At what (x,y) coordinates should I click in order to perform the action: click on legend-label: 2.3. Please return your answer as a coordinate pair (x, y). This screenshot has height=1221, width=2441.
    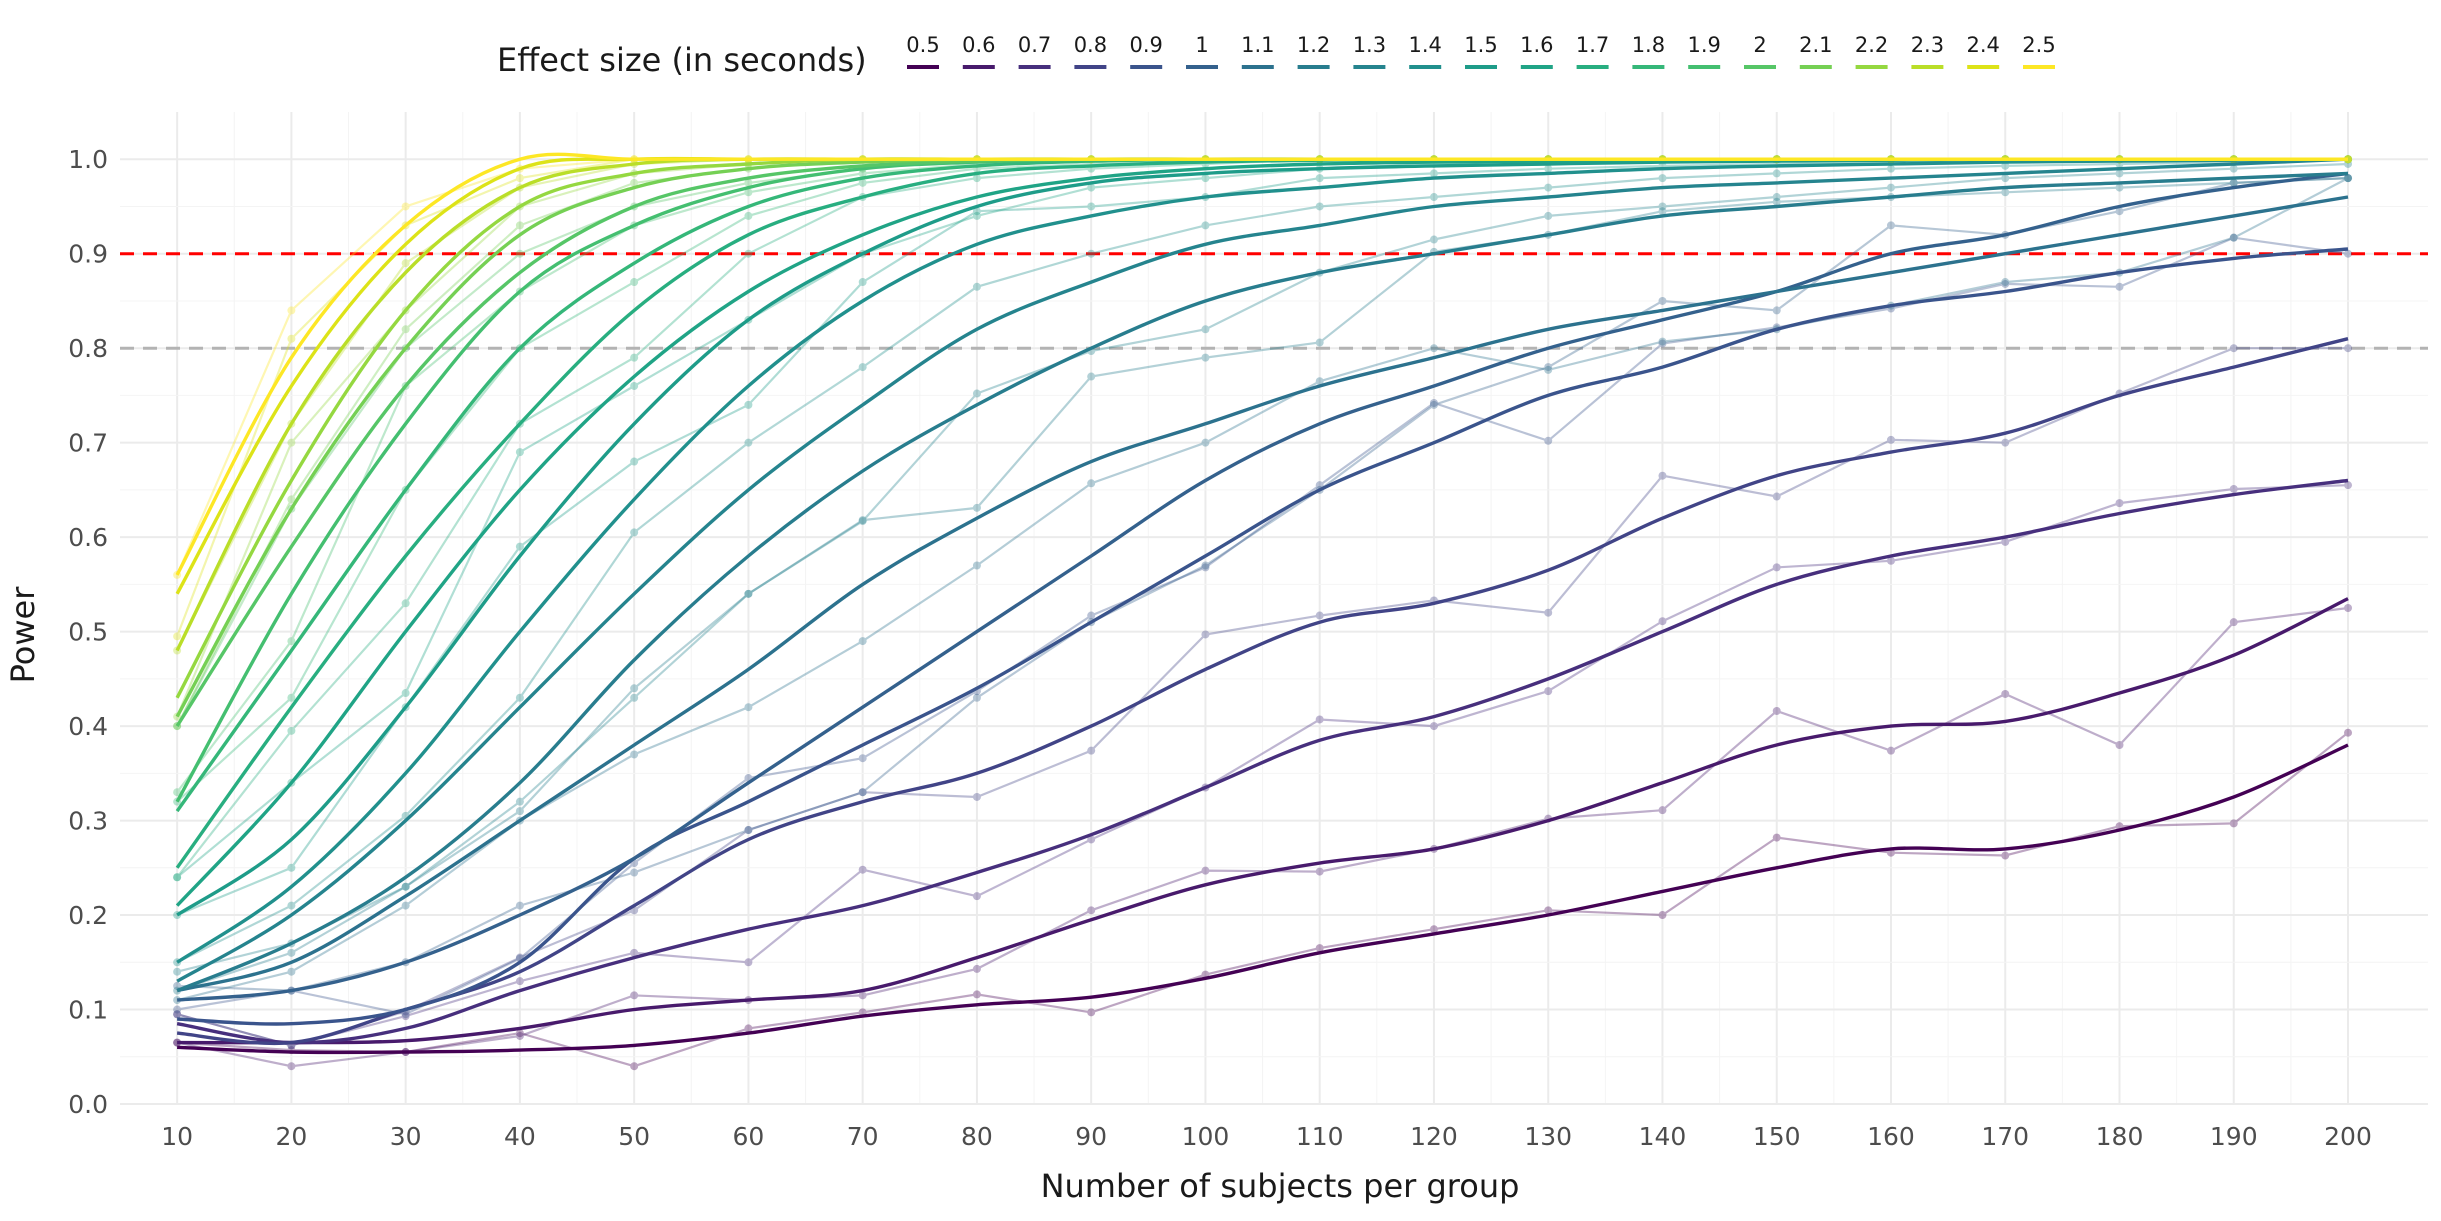
    Looking at the image, I should click on (1927, 45).